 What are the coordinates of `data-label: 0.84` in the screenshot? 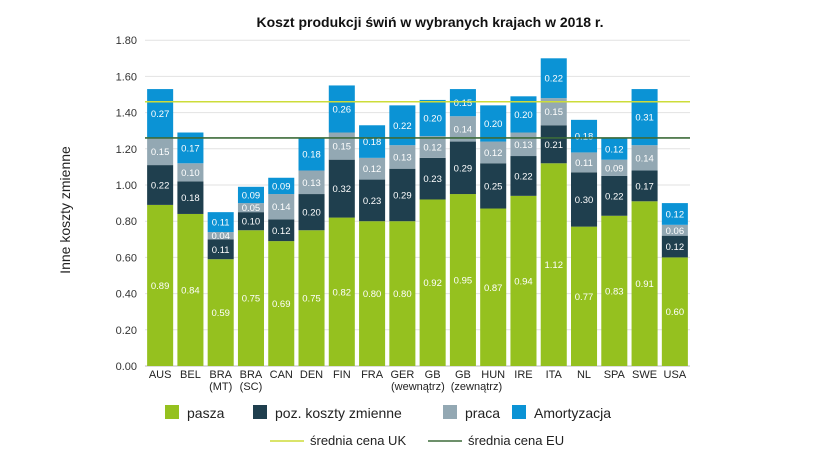 It's located at (190, 290).